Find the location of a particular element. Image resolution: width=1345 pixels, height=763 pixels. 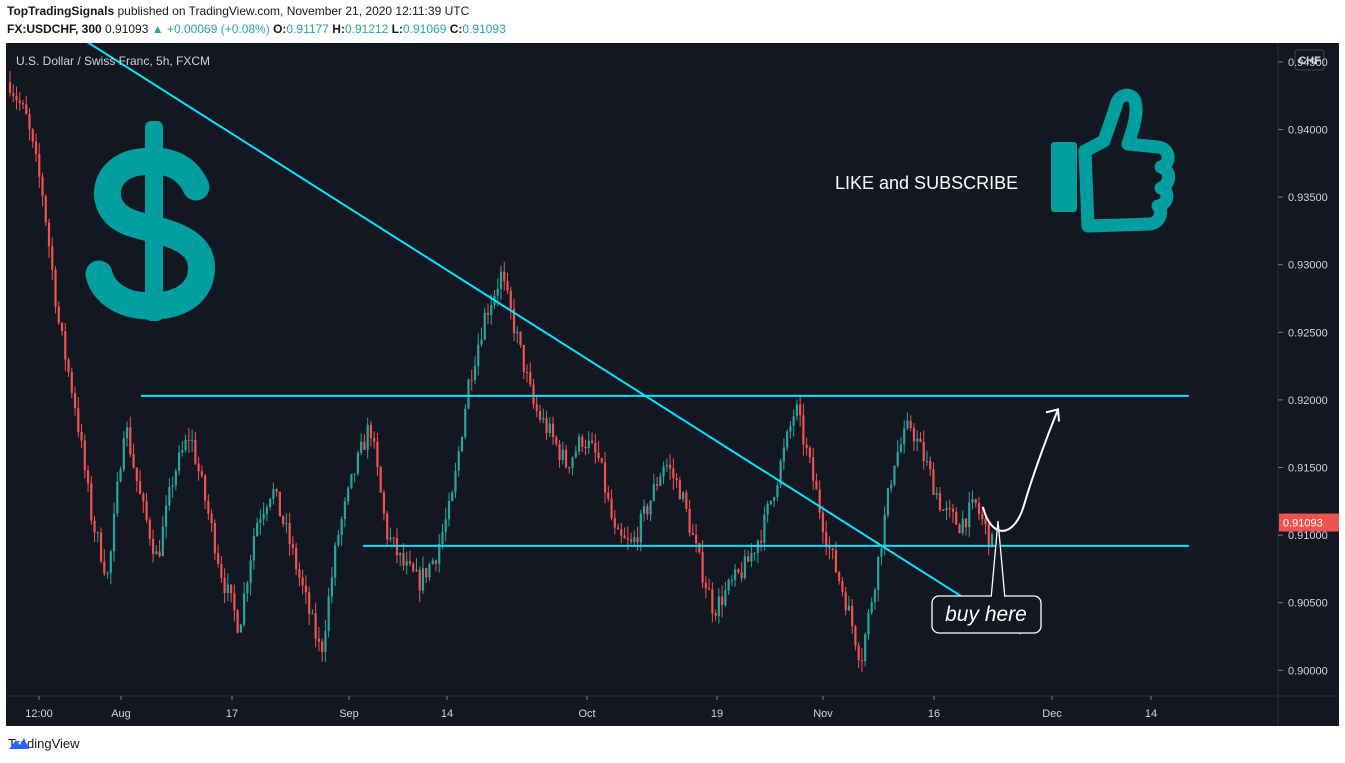

time-axis: 12:00 Aug 17 Sep 14 Oct 19 Nov 16 Dec 14 is located at coordinates (591, 708).